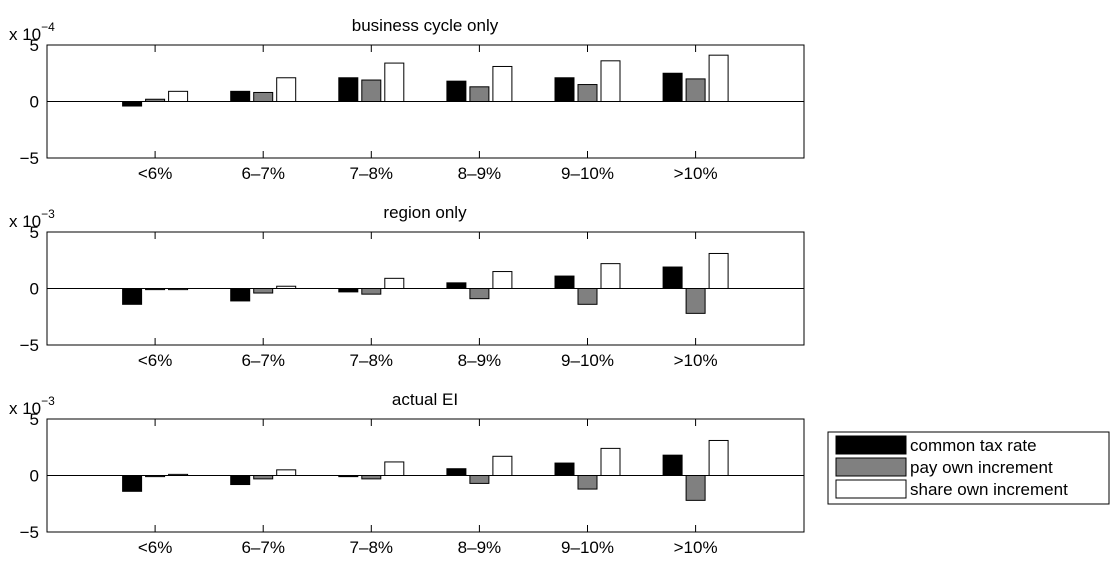 This screenshot has height=561, width=1110. Describe the element at coordinates (973, 445) in the screenshot. I see `legend-label: common tax rate` at that location.